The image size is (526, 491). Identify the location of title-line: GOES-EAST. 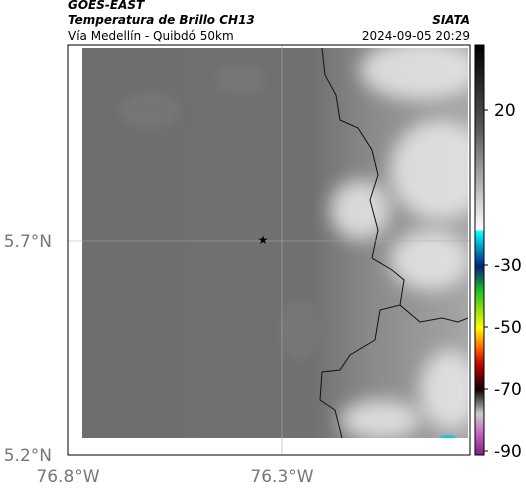
(106, 6).